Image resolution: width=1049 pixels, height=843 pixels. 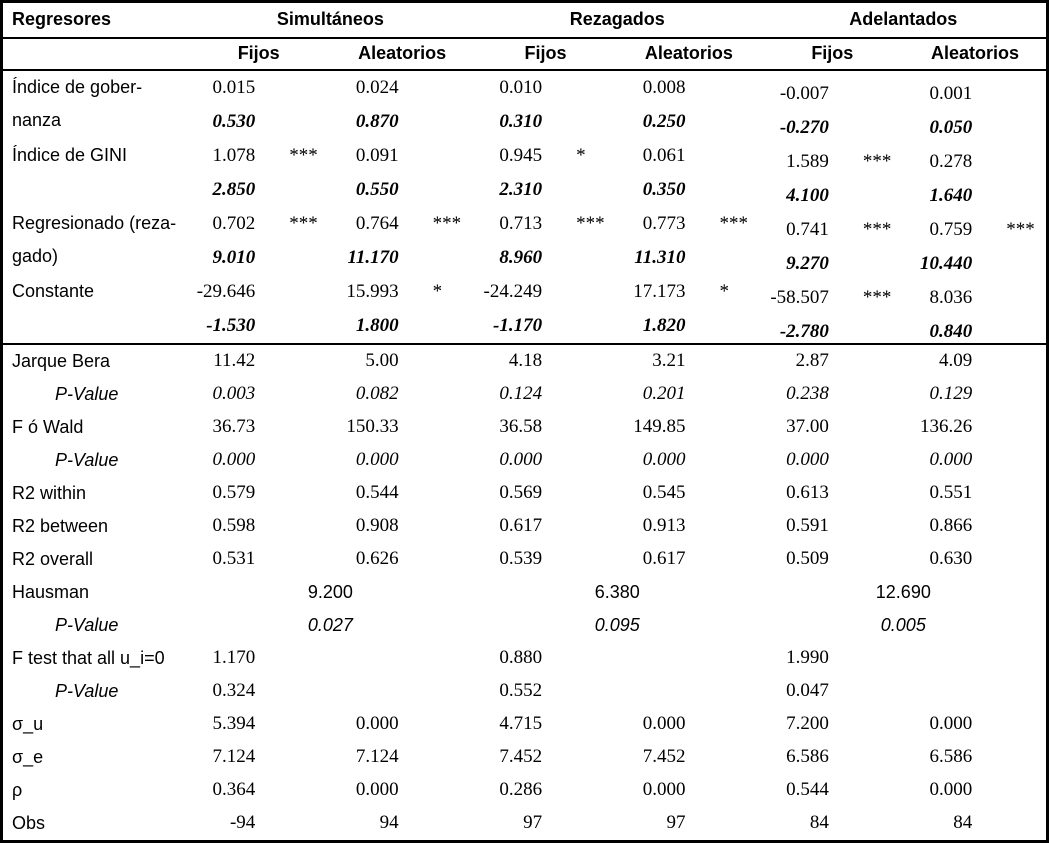 What do you see at coordinates (525, 360) in the screenshot?
I see `stat-value-cell: 4.18` at bounding box center [525, 360].